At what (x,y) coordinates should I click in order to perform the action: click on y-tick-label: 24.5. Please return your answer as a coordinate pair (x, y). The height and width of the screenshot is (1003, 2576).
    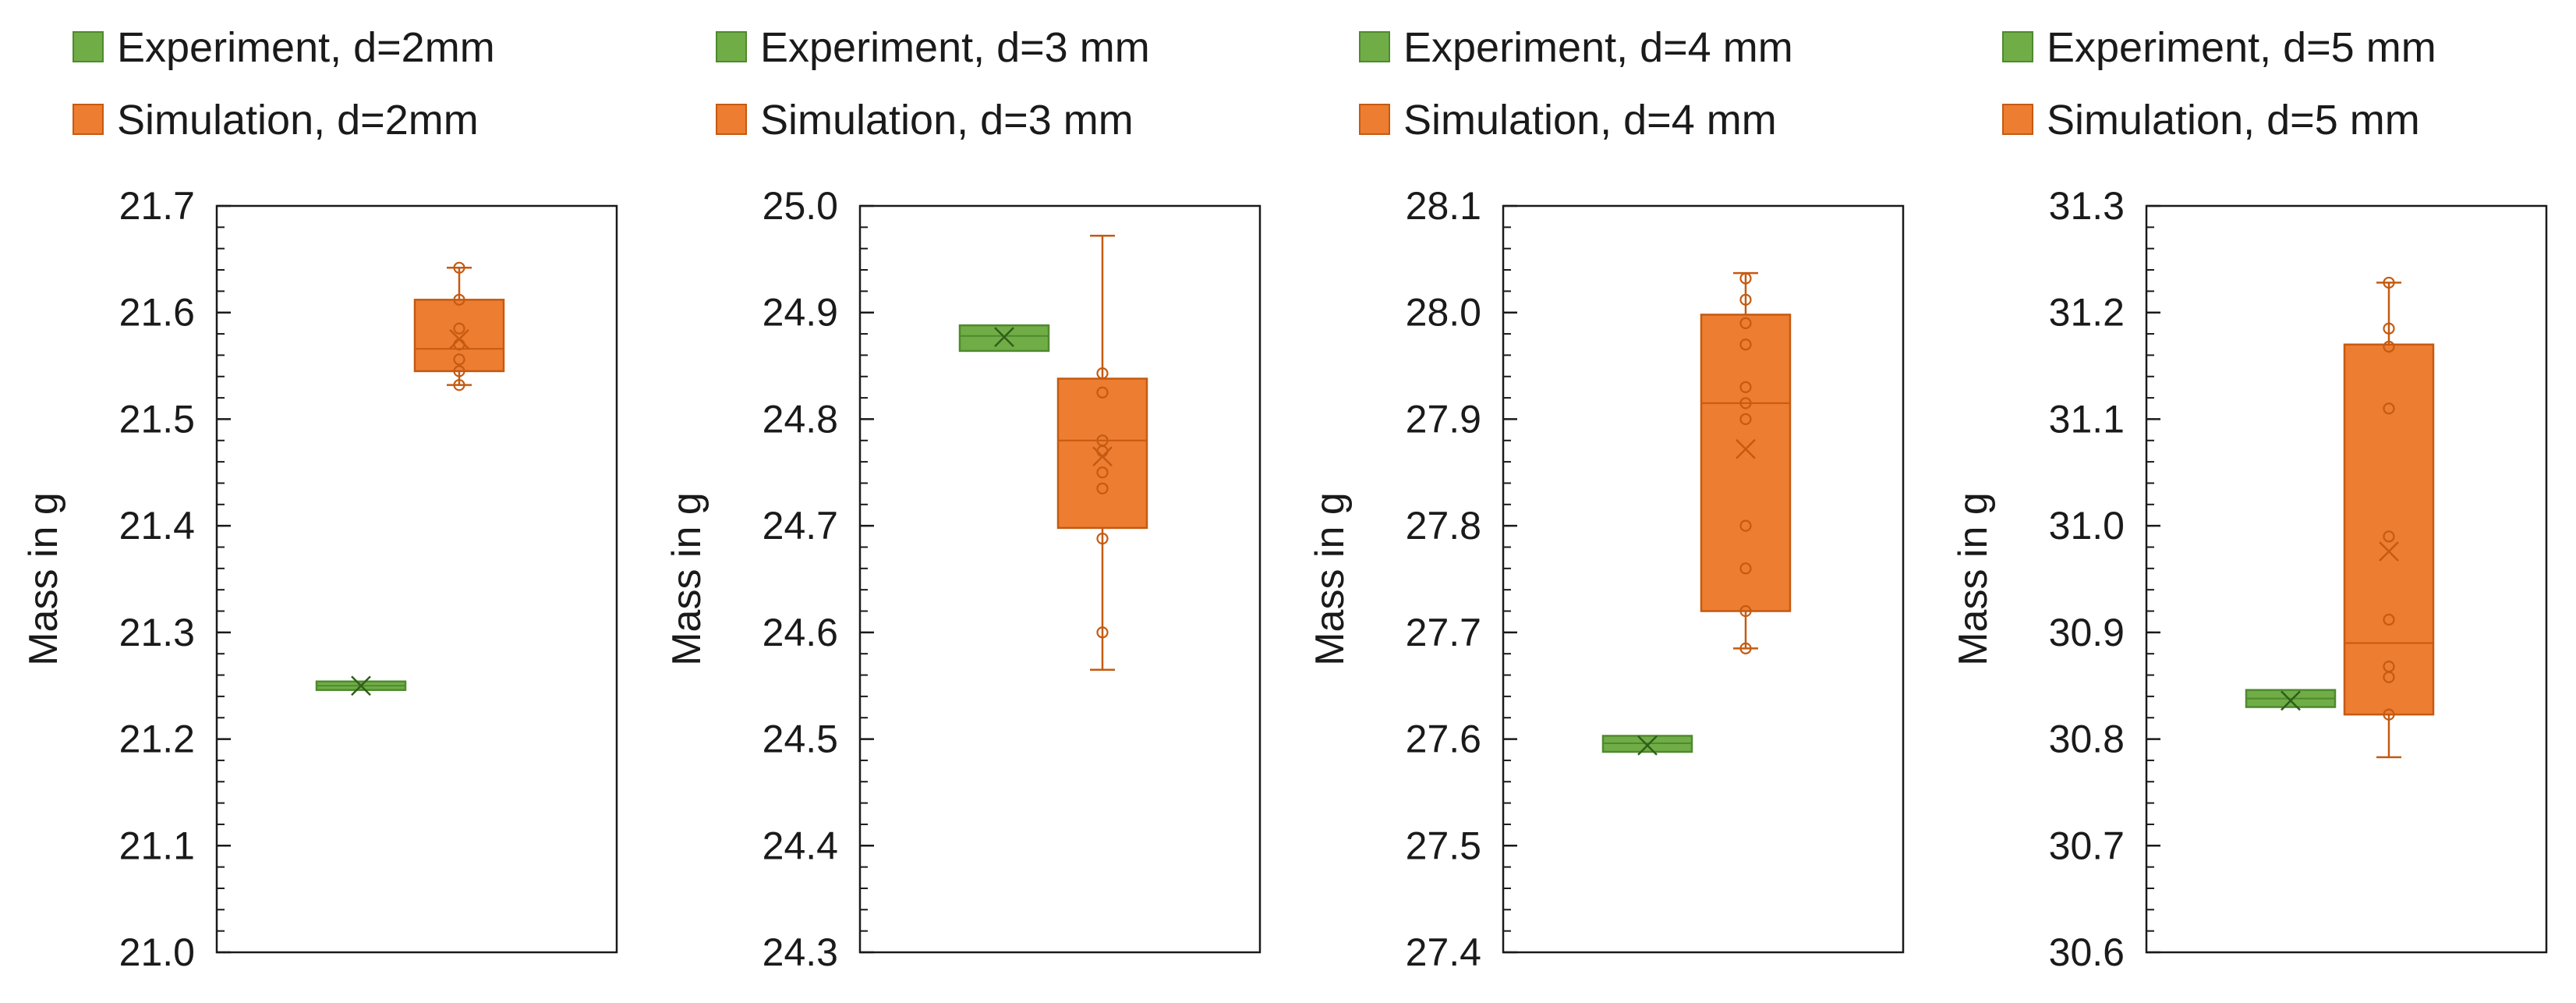
    Looking at the image, I should click on (800, 739).